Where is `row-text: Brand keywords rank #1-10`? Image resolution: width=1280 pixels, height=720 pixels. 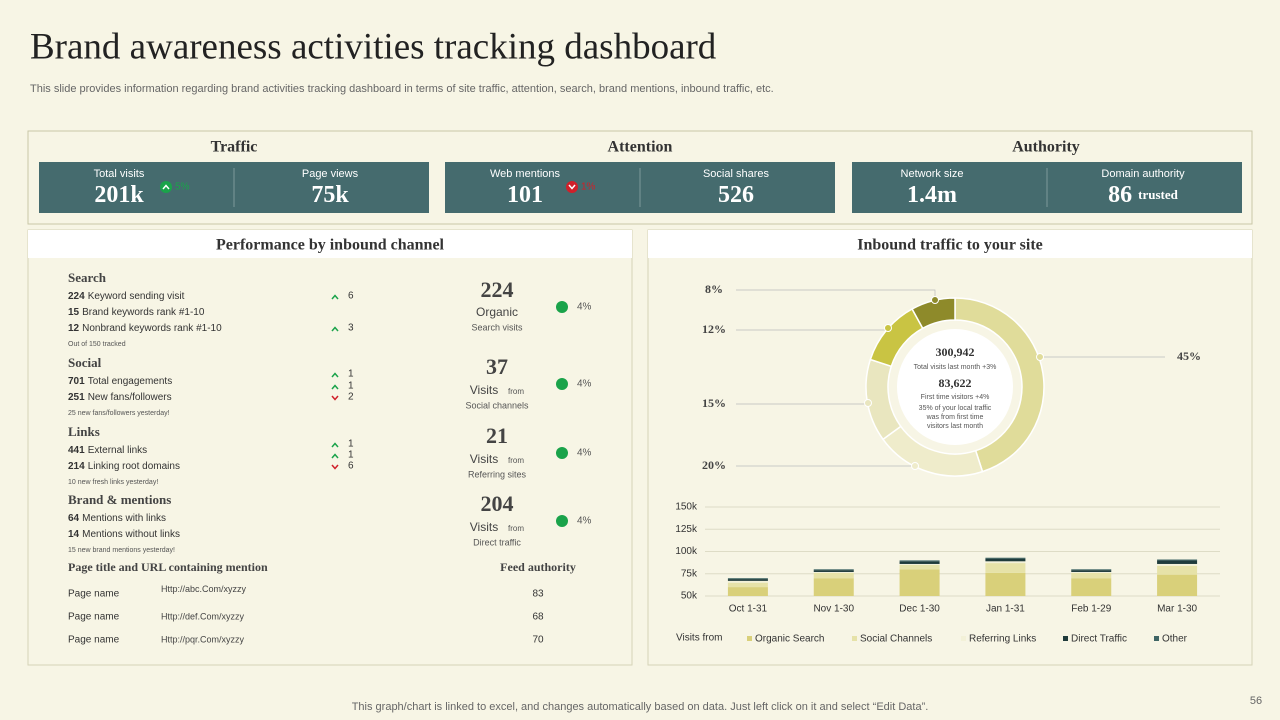
row-text: Brand keywords rank #1-10 is located at coordinates (143, 312).